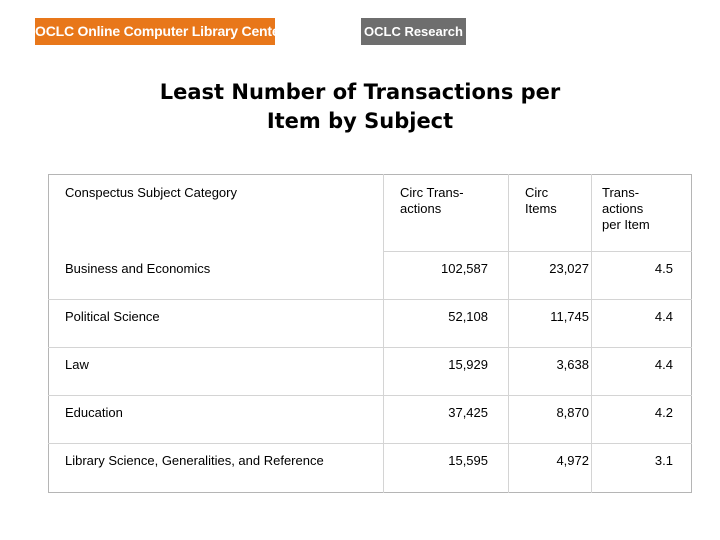 Image resolution: width=720 pixels, height=540 pixels. What do you see at coordinates (623, 208) in the screenshot?
I see `header-per-item-line2: actions` at bounding box center [623, 208].